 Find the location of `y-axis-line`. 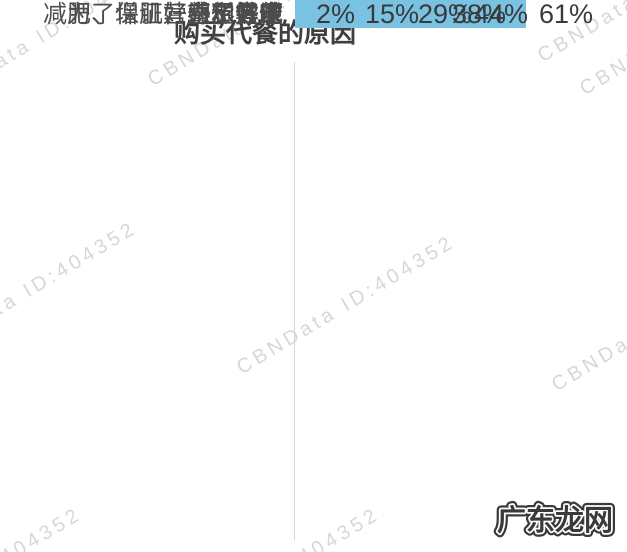

y-axis-line is located at coordinates (294, 301).